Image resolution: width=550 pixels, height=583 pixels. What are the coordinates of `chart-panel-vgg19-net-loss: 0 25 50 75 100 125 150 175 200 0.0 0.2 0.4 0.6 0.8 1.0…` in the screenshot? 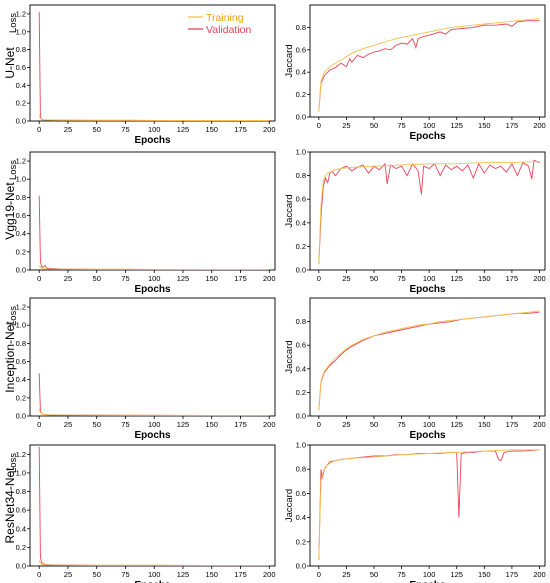 It's located at (139, 223).